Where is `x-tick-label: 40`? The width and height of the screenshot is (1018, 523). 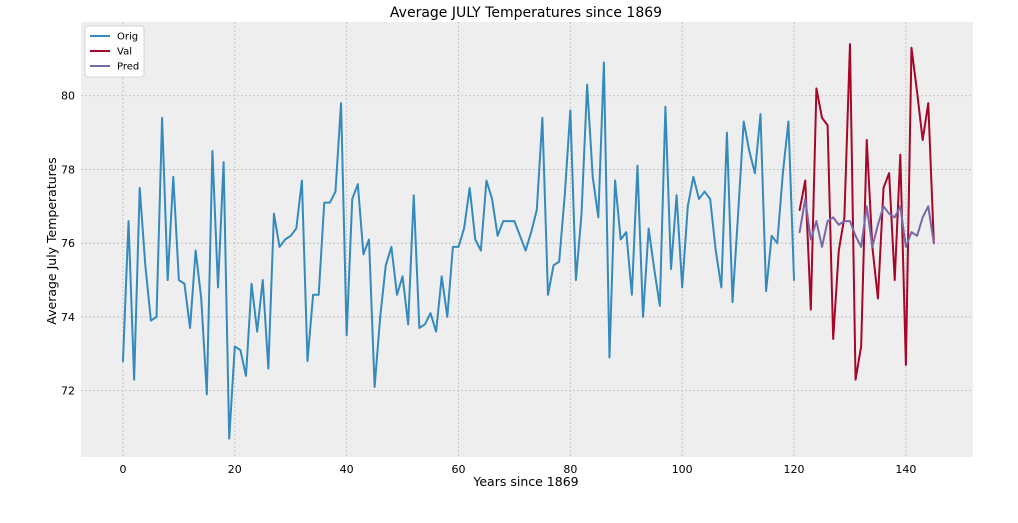
x-tick-label: 40 is located at coordinates (347, 469).